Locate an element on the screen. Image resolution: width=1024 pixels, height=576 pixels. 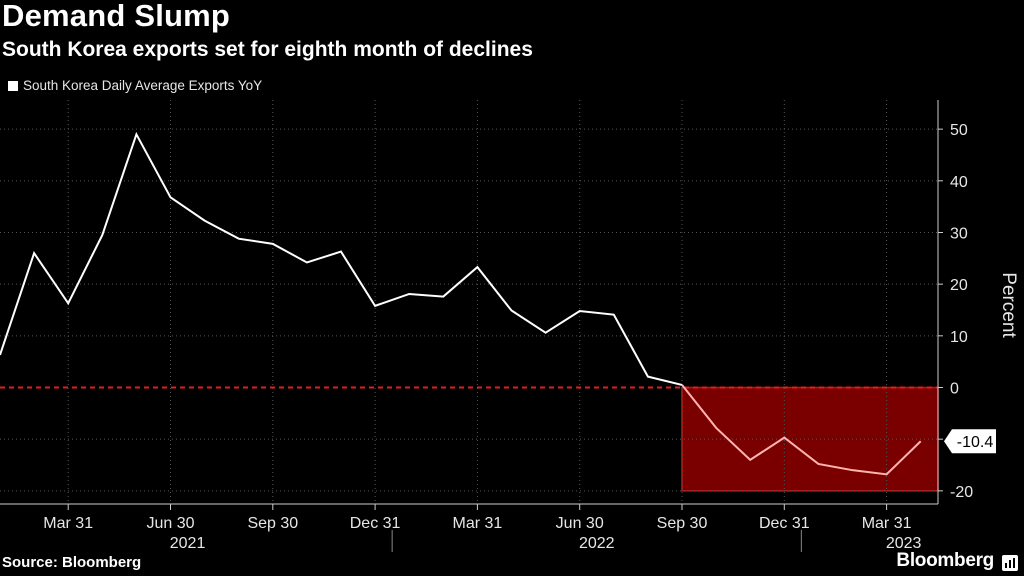
last-value-callout is located at coordinates (970, 441).